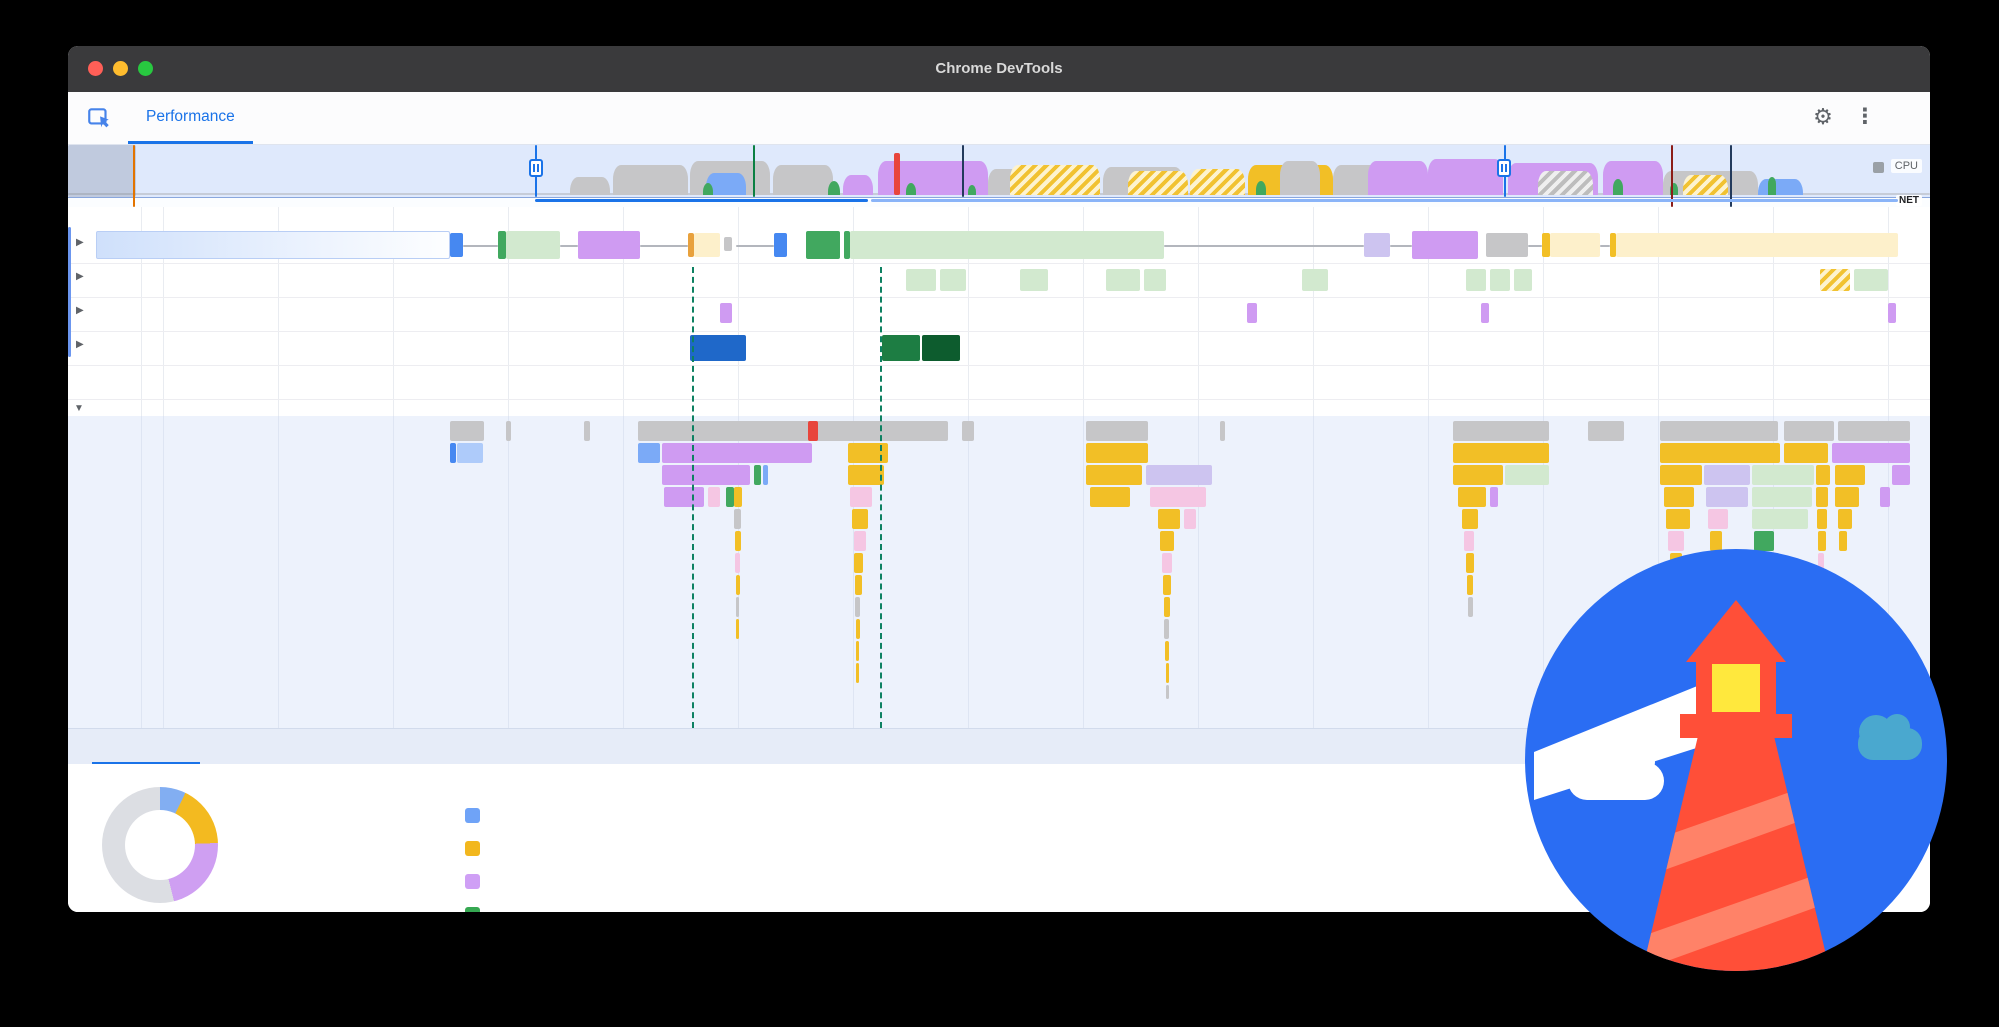 The width and height of the screenshot is (1999, 1027). What do you see at coordinates (79, 408) in the screenshot?
I see `collapse-track-icon: ▼` at bounding box center [79, 408].